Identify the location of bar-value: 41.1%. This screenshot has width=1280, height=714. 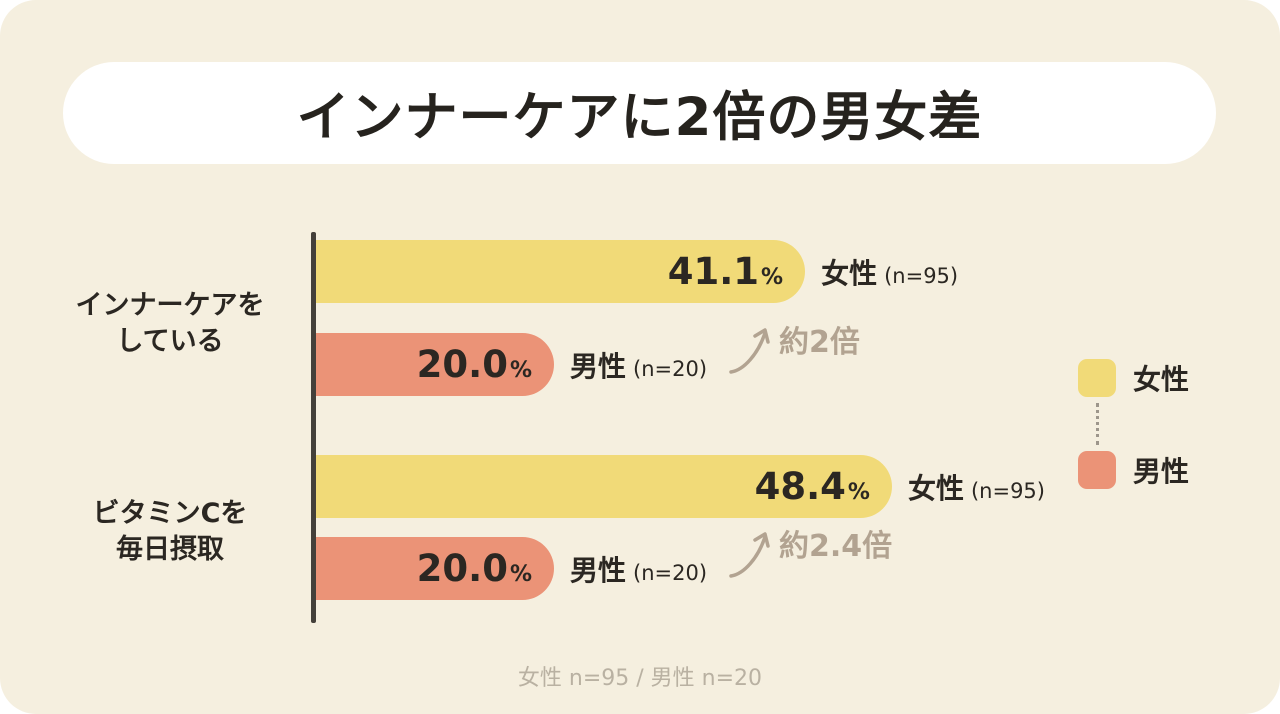
(725, 271).